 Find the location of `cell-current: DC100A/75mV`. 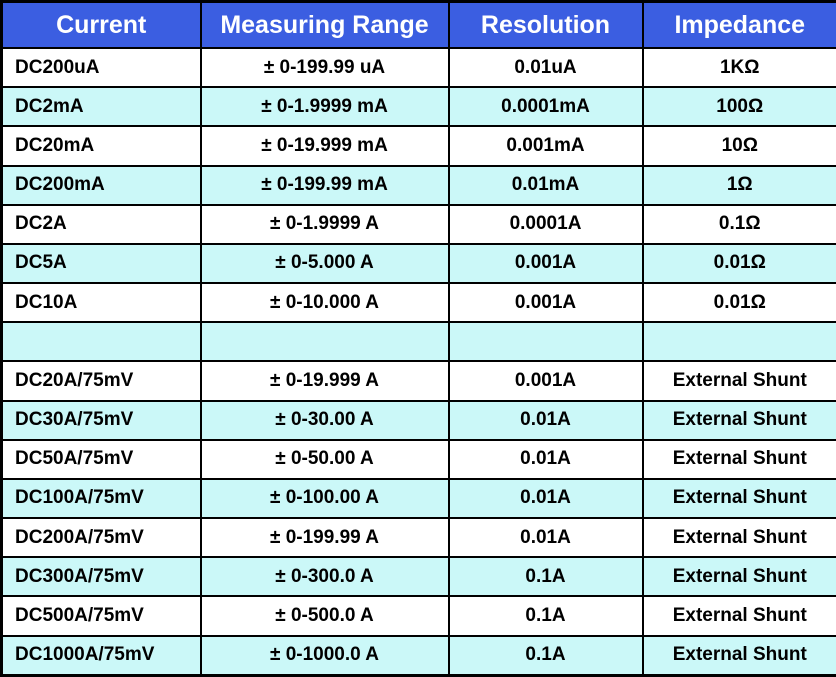

cell-current: DC100A/75mV is located at coordinates (101, 498).